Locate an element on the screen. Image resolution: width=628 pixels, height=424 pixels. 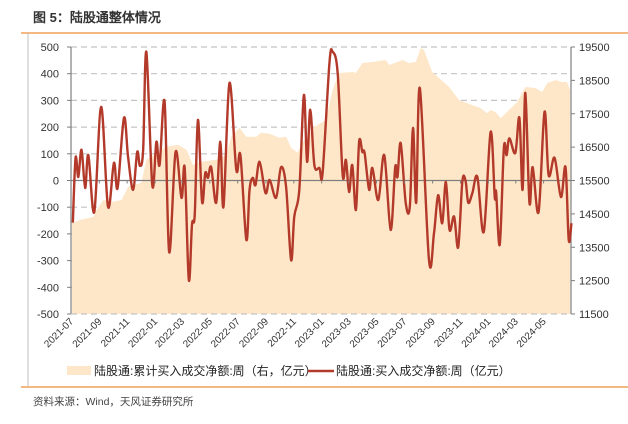
right-tick-label: 19500 is located at coordinates (594, 48).